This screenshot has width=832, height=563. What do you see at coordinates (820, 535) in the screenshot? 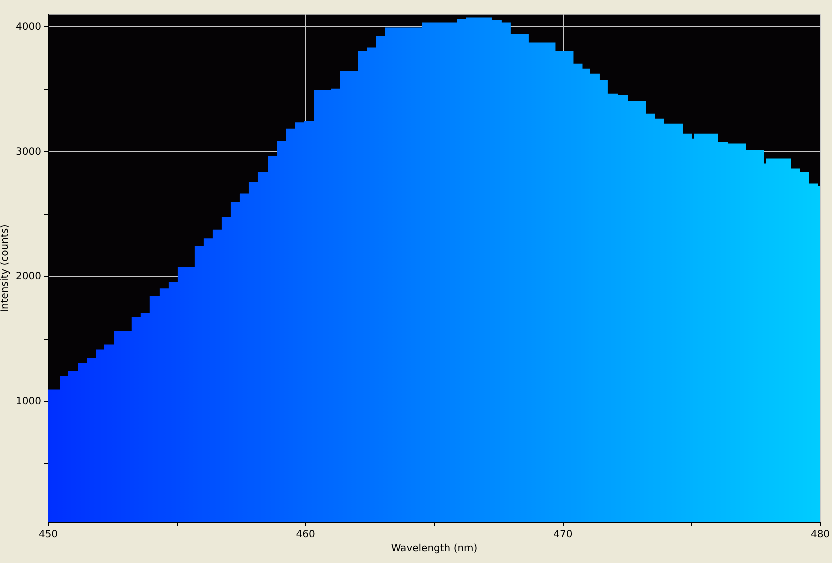
I see `x-tick-label: 480` at bounding box center [820, 535].